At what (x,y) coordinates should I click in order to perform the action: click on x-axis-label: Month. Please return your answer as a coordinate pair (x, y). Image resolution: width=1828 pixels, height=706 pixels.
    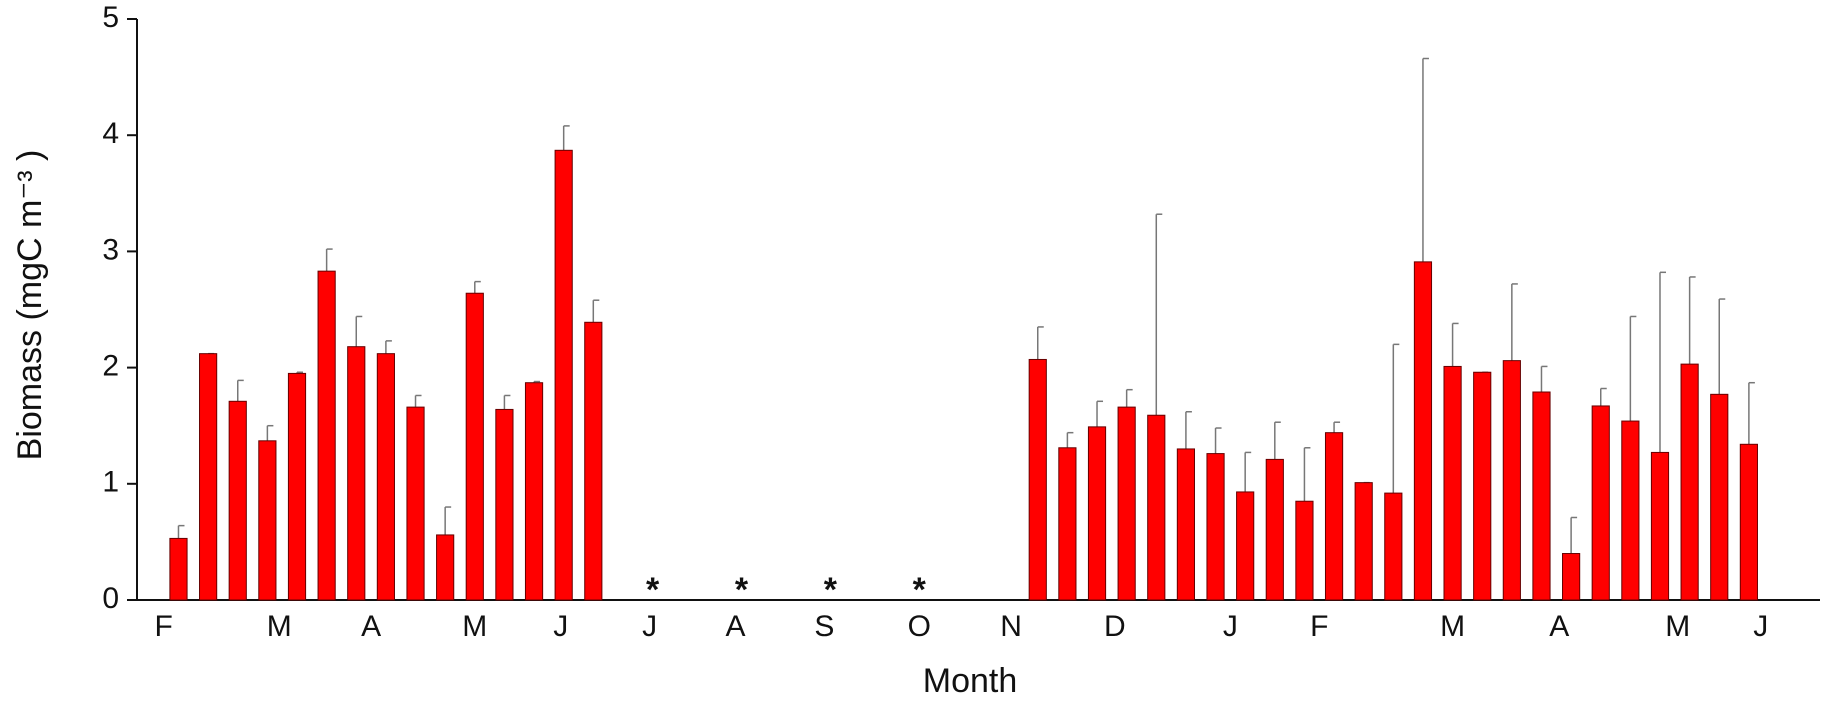
    Looking at the image, I should click on (970, 681).